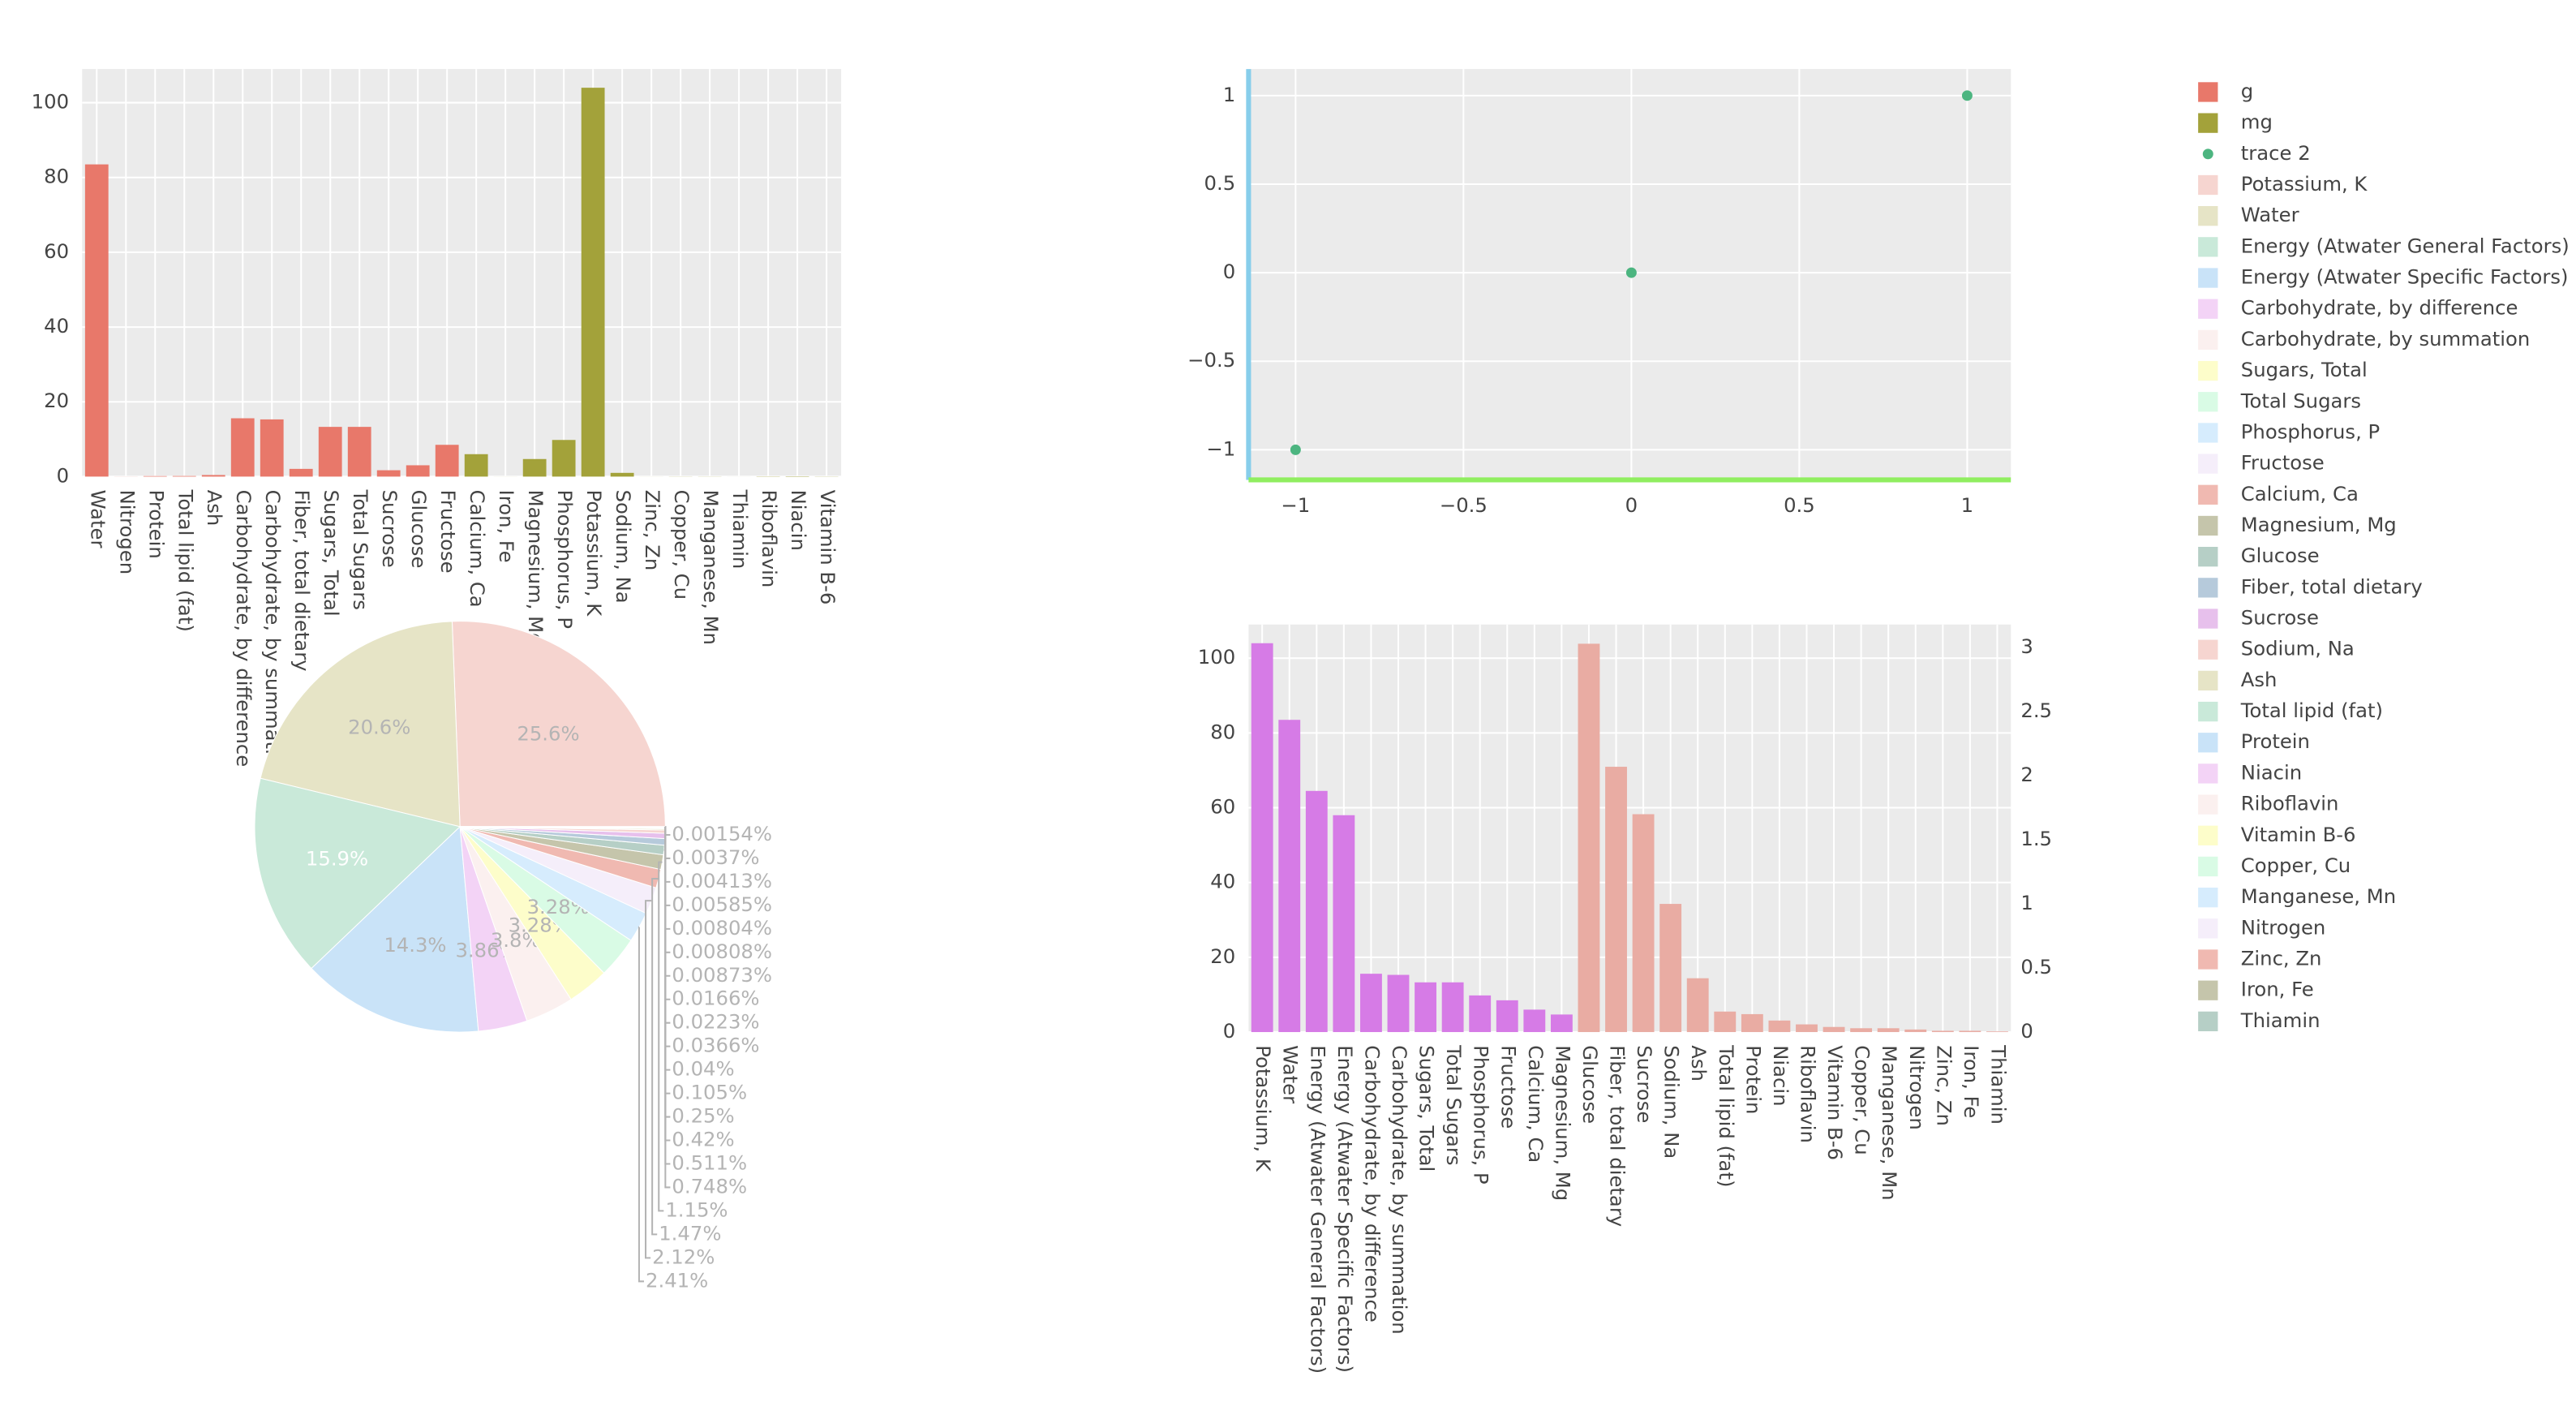 This screenshot has height=1415, width=2576. I want to click on x-tick-label: −1, so click(1295, 505).